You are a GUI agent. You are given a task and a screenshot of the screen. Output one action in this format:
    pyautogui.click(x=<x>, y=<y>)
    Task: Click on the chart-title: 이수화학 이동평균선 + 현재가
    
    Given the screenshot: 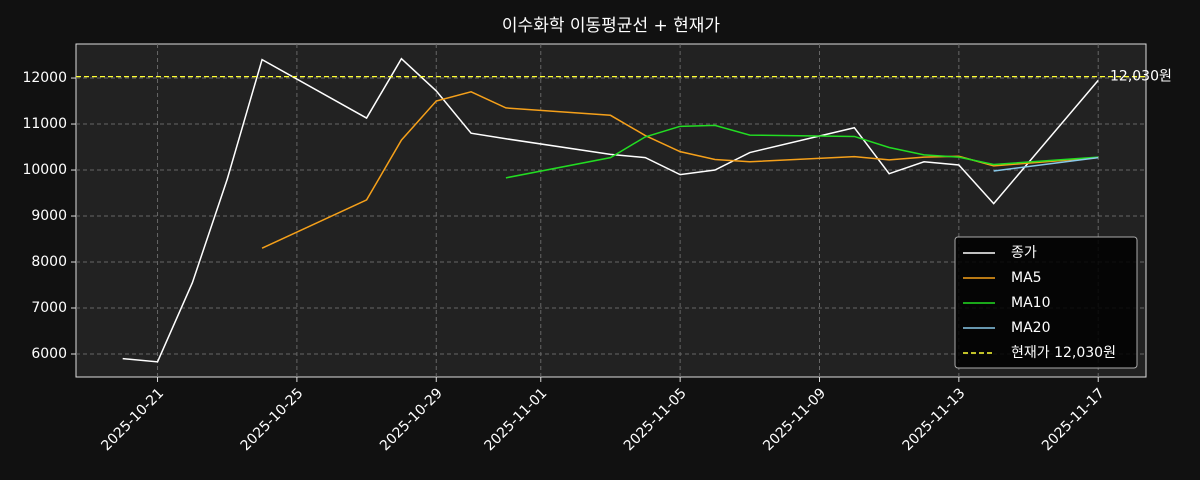 What is the action you would take?
    pyautogui.click(x=611, y=26)
    